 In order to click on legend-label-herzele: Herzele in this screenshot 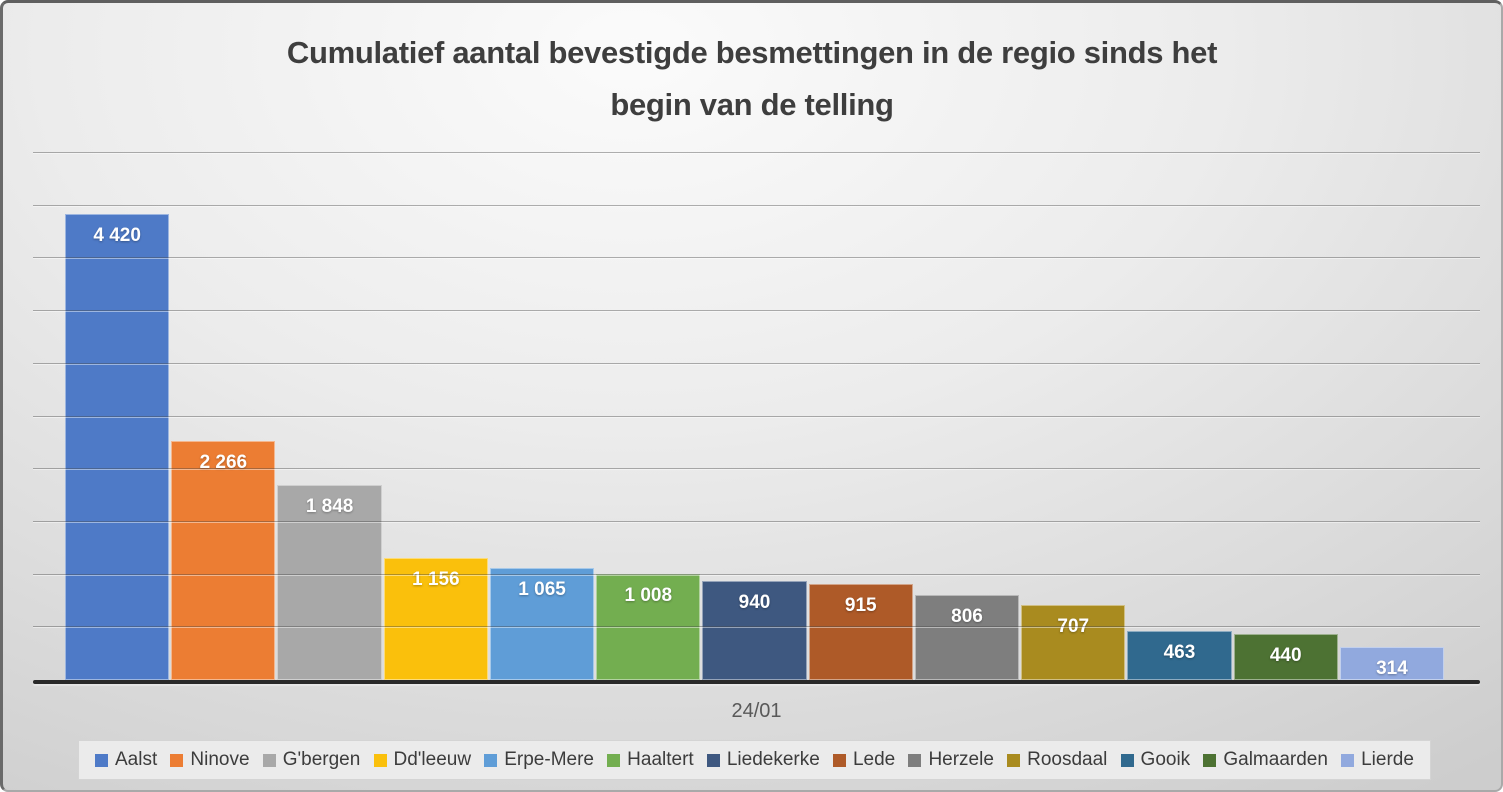, I will do `click(961, 759)`.